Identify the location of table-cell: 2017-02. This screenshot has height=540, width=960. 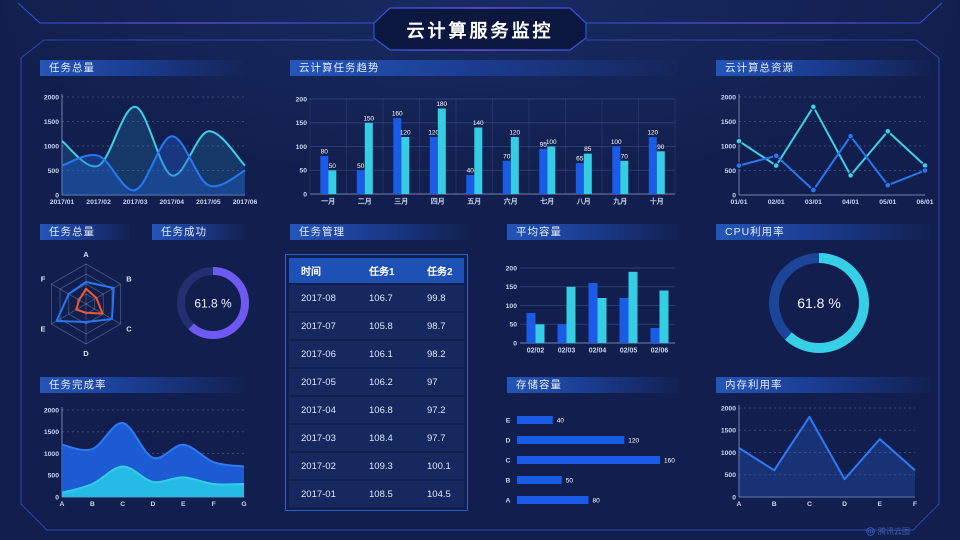
(318, 466).